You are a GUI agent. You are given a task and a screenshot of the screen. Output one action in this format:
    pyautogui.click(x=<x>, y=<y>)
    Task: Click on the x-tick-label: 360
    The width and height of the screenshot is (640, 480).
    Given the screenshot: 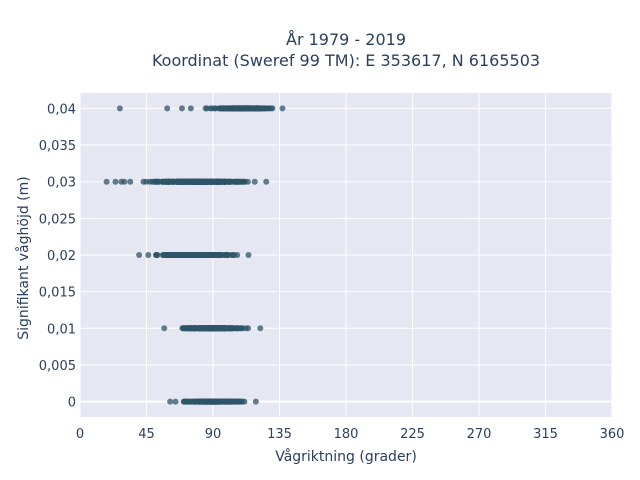 What is the action you would take?
    pyautogui.click(x=612, y=434)
    